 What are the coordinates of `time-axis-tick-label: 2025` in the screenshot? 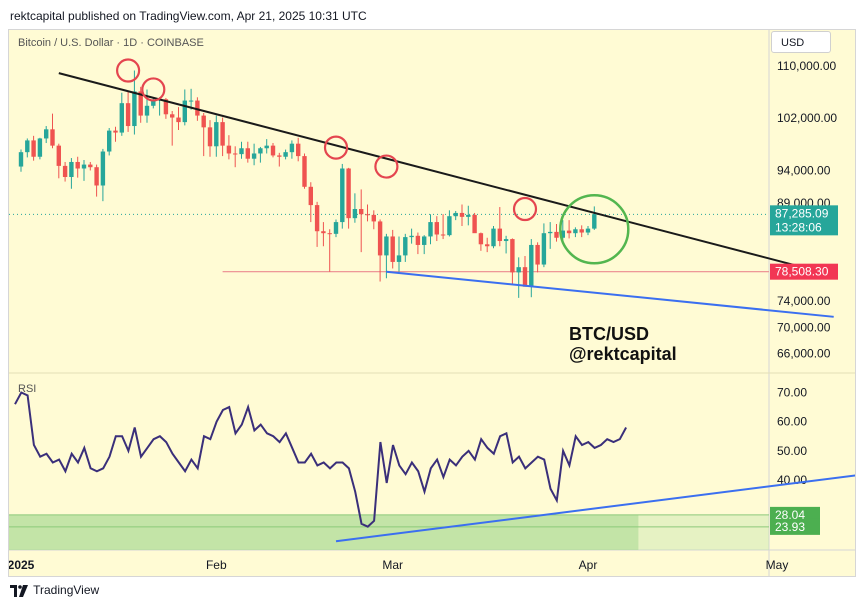 It's located at (22, 565).